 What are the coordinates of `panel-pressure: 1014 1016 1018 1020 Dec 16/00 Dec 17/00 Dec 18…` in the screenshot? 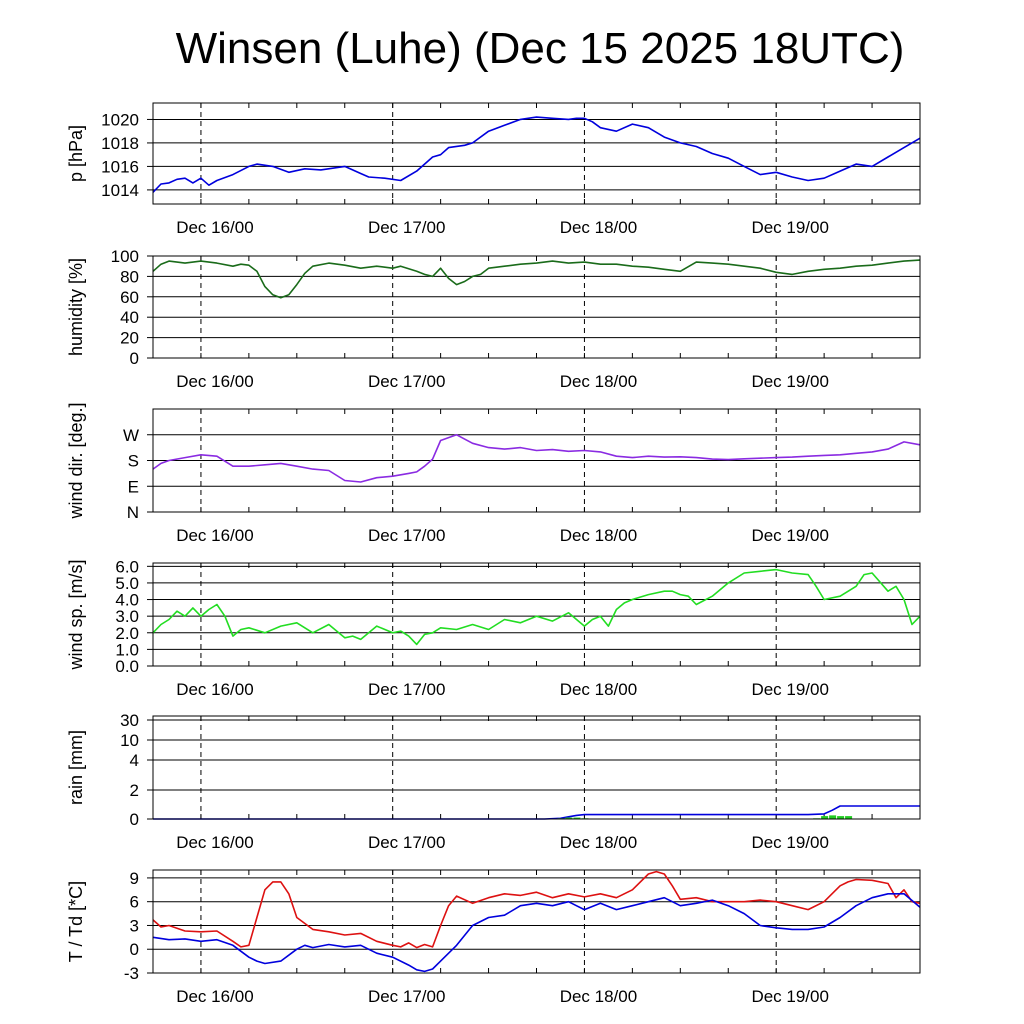 It's located at (493, 169).